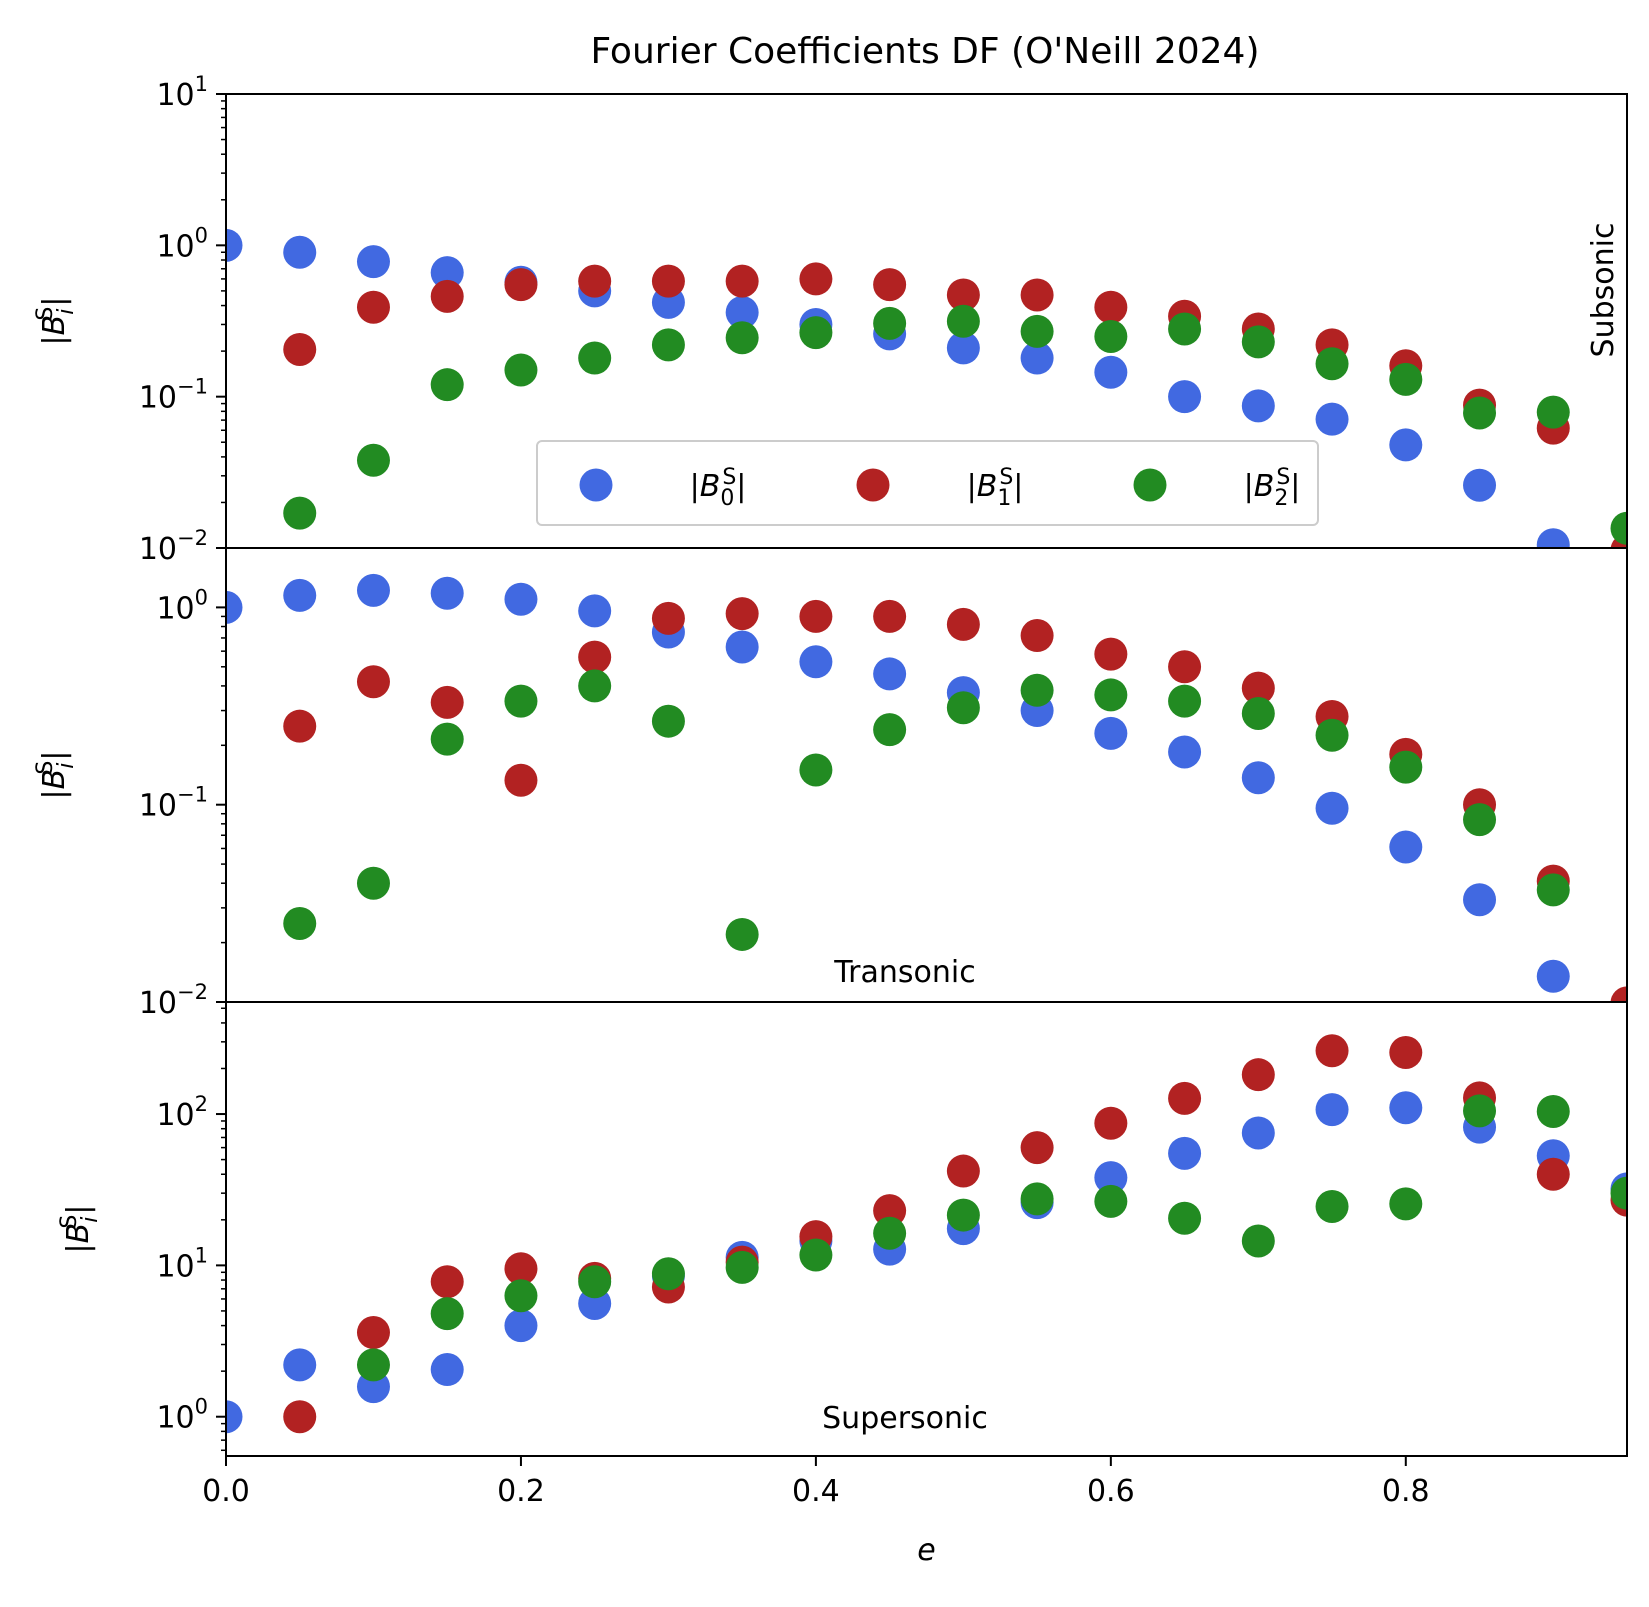 This screenshot has height=1607, width=1649. Describe the element at coordinates (173, 1000) in the screenshot. I see `y-tick-label: 10⁻²` at that location.